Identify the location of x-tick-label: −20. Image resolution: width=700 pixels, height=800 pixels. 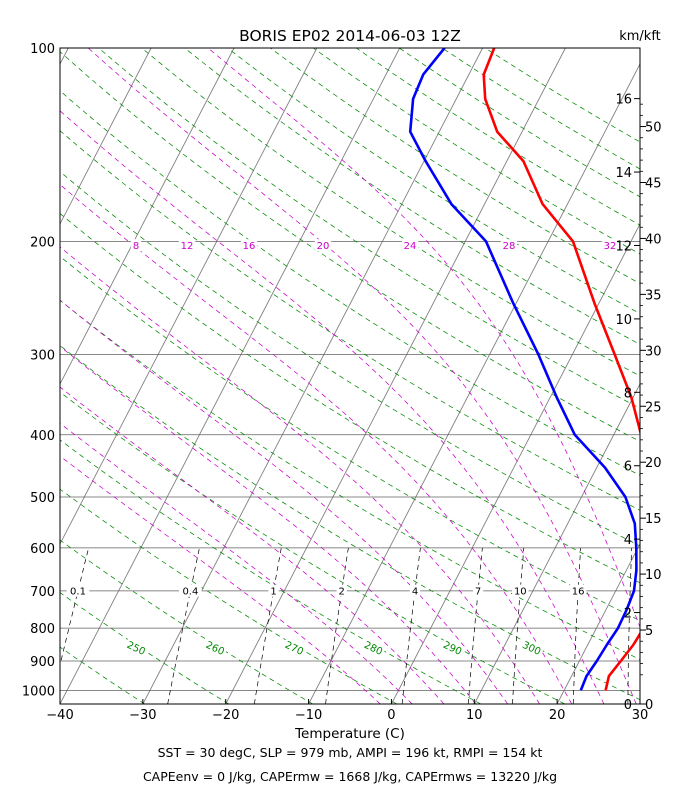
(225, 715).